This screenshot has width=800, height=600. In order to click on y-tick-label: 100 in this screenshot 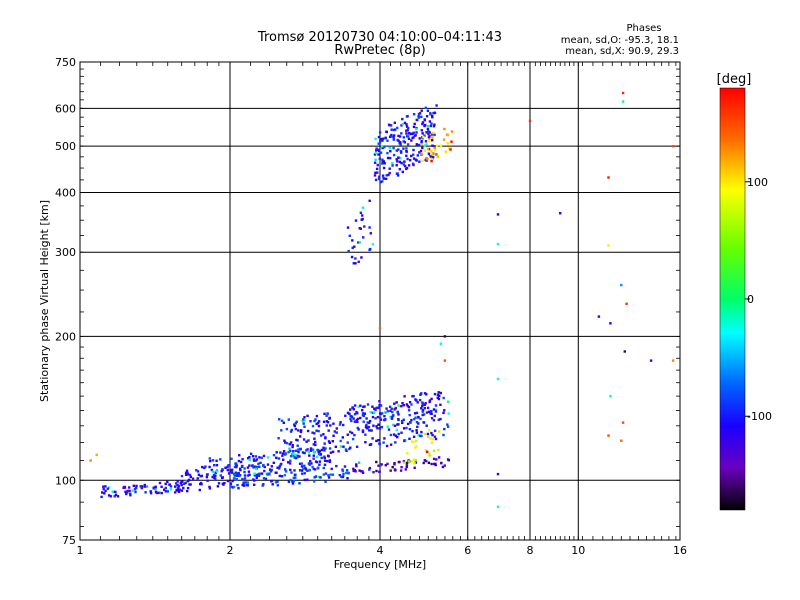, I will do `click(65, 480)`.